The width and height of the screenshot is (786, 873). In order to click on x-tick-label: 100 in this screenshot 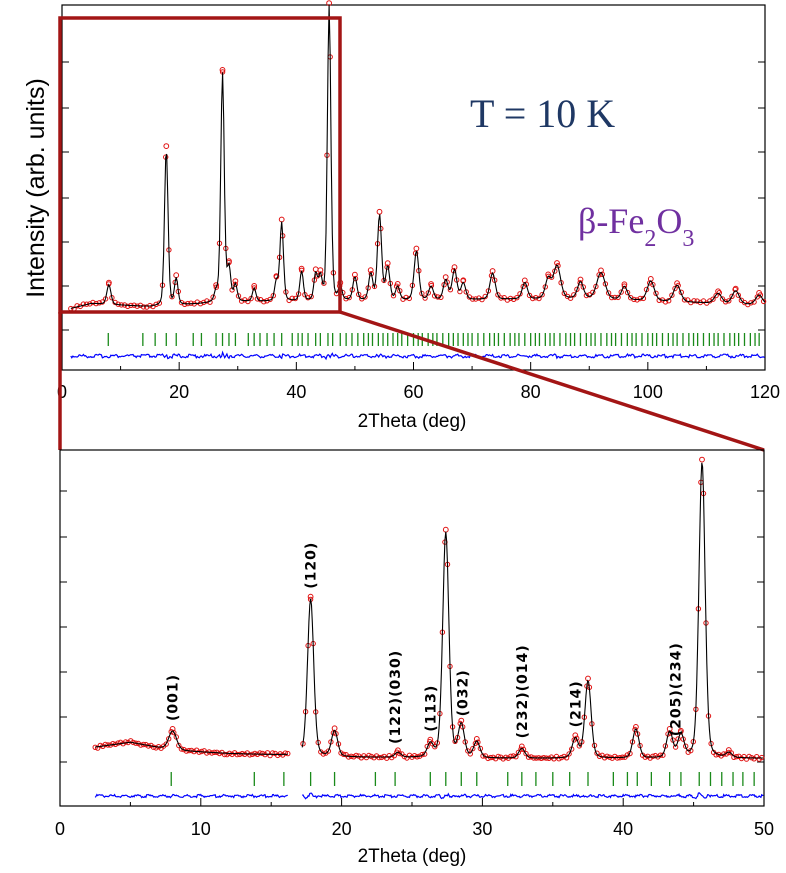, I will do `click(648, 392)`.